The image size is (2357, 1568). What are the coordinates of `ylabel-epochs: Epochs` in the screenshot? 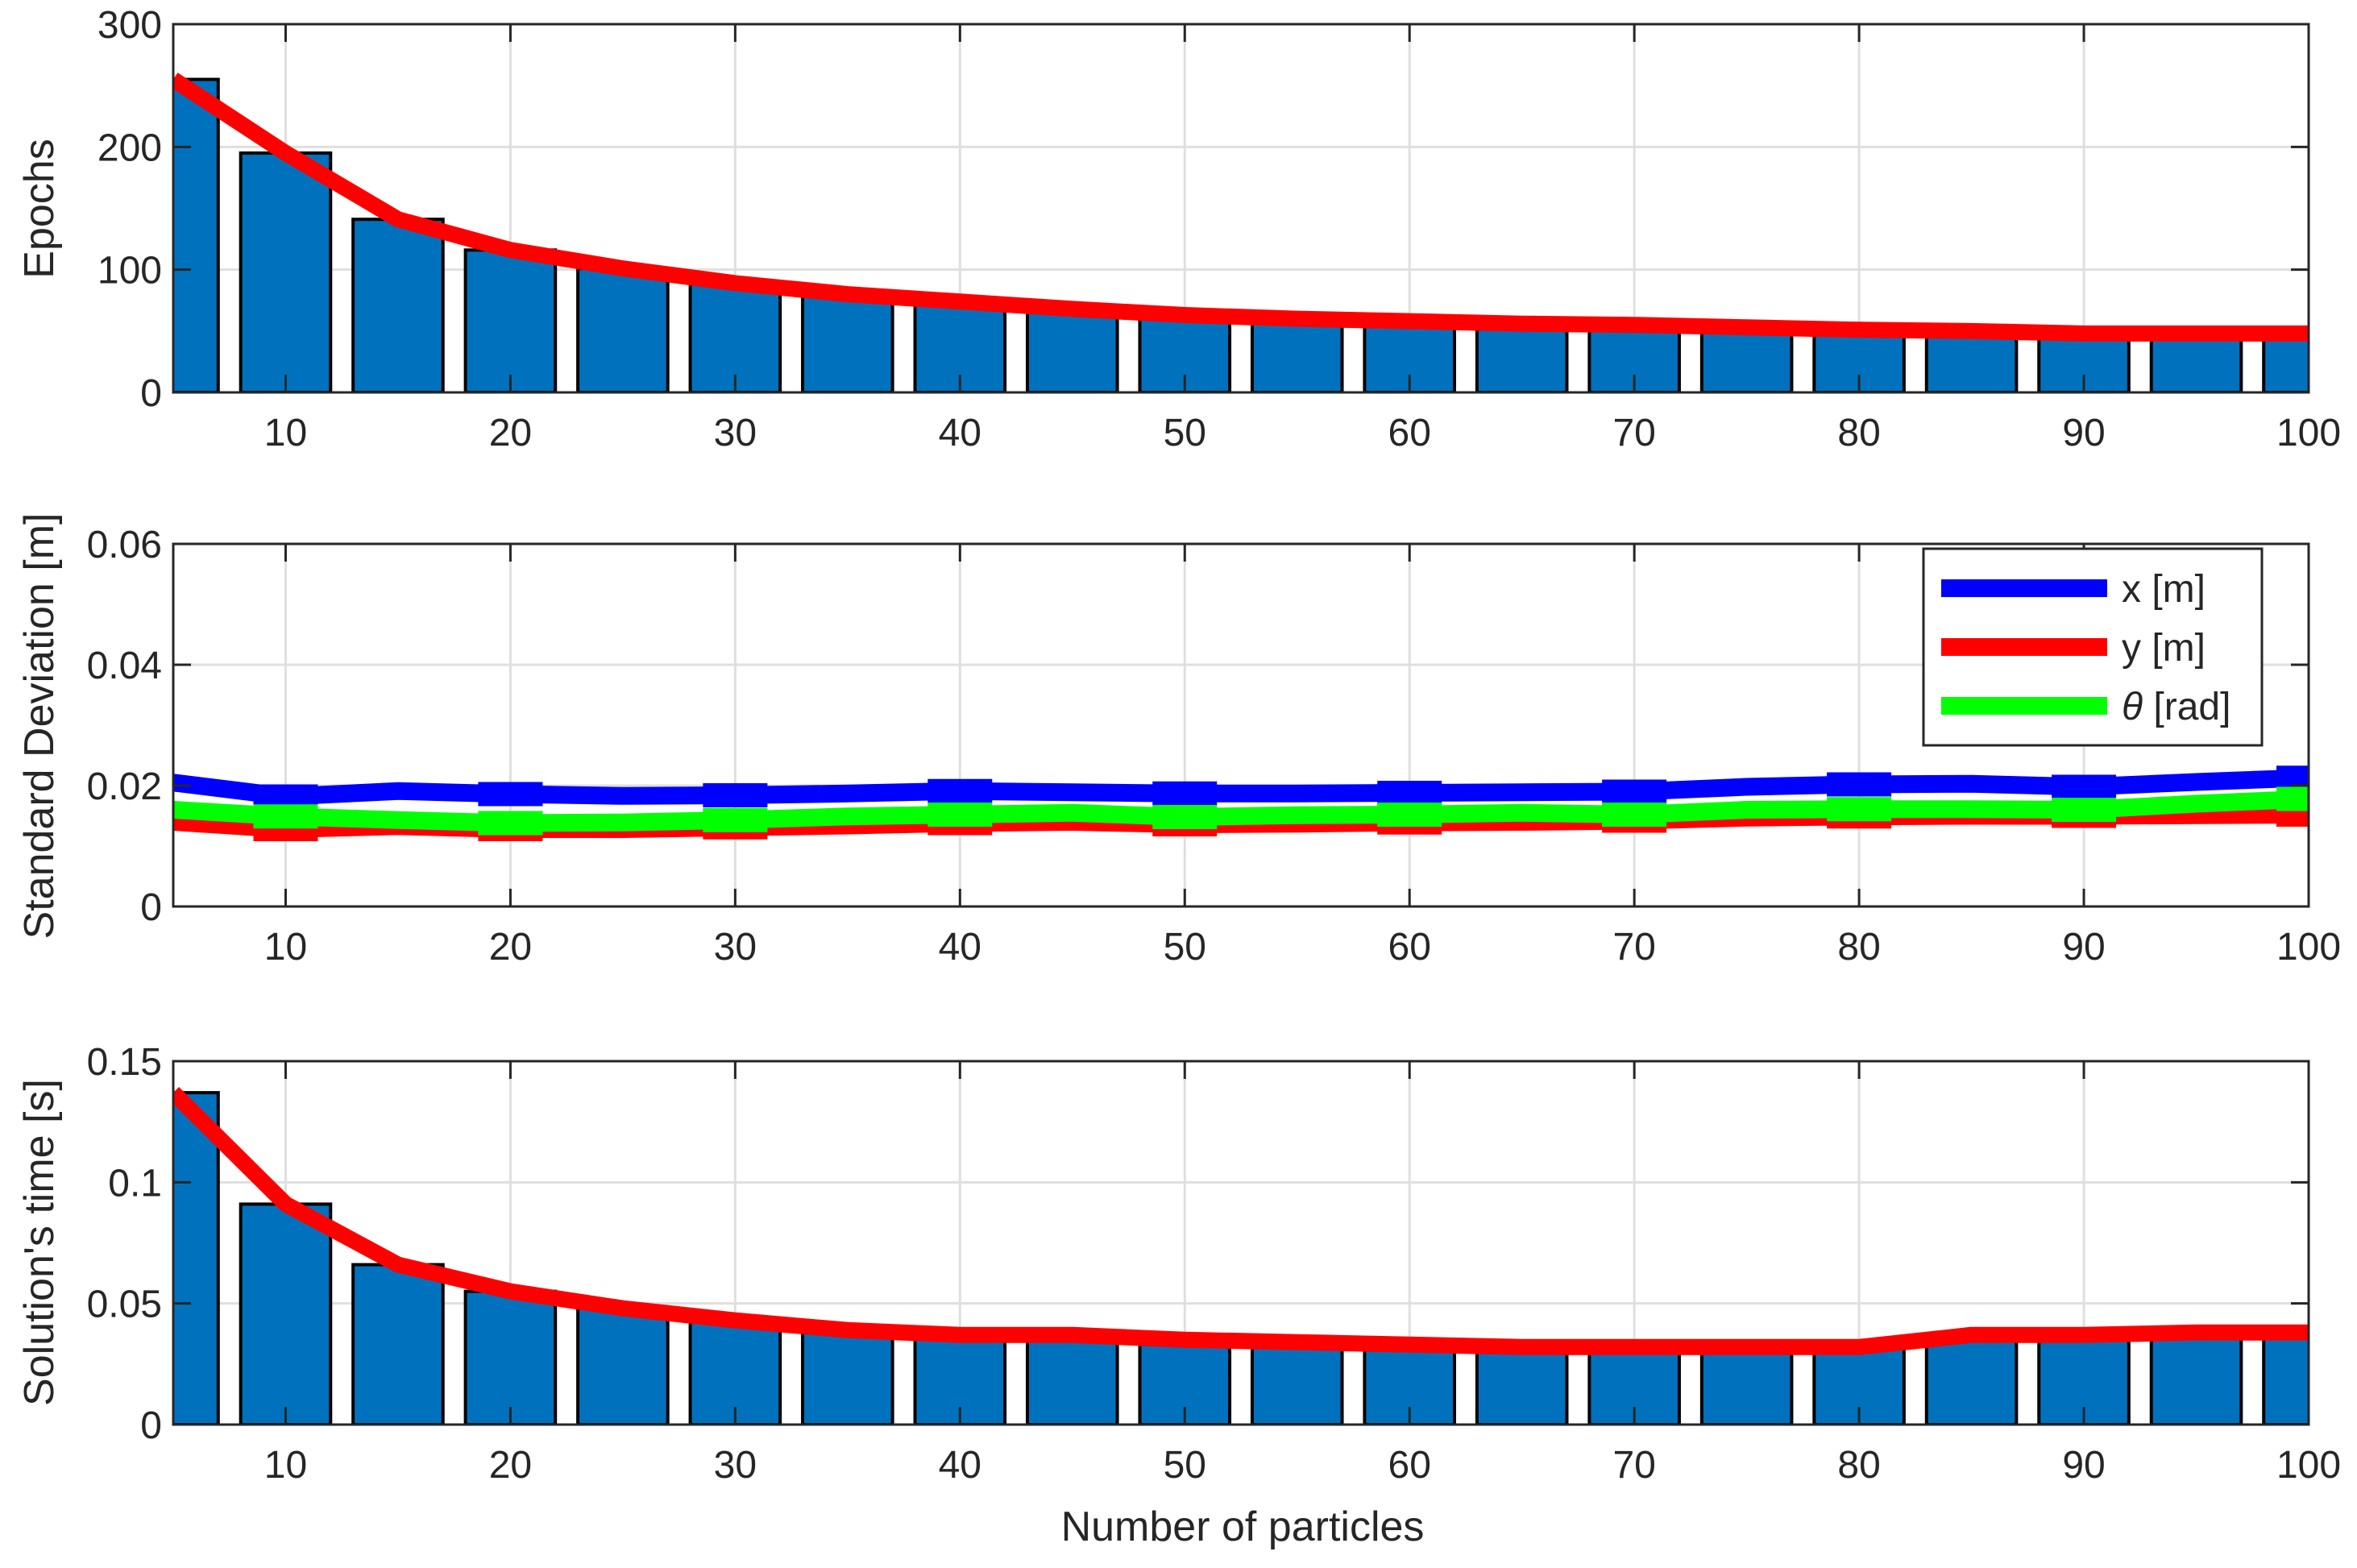 It's located at (39, 209).